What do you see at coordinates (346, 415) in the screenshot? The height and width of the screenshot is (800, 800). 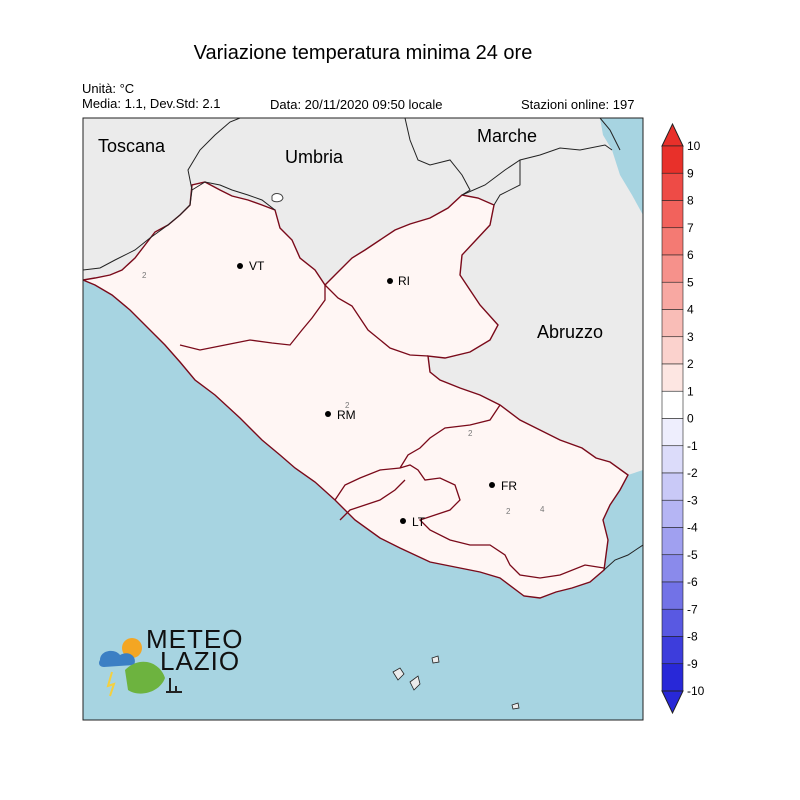 I see `city-label-rm: RM` at bounding box center [346, 415].